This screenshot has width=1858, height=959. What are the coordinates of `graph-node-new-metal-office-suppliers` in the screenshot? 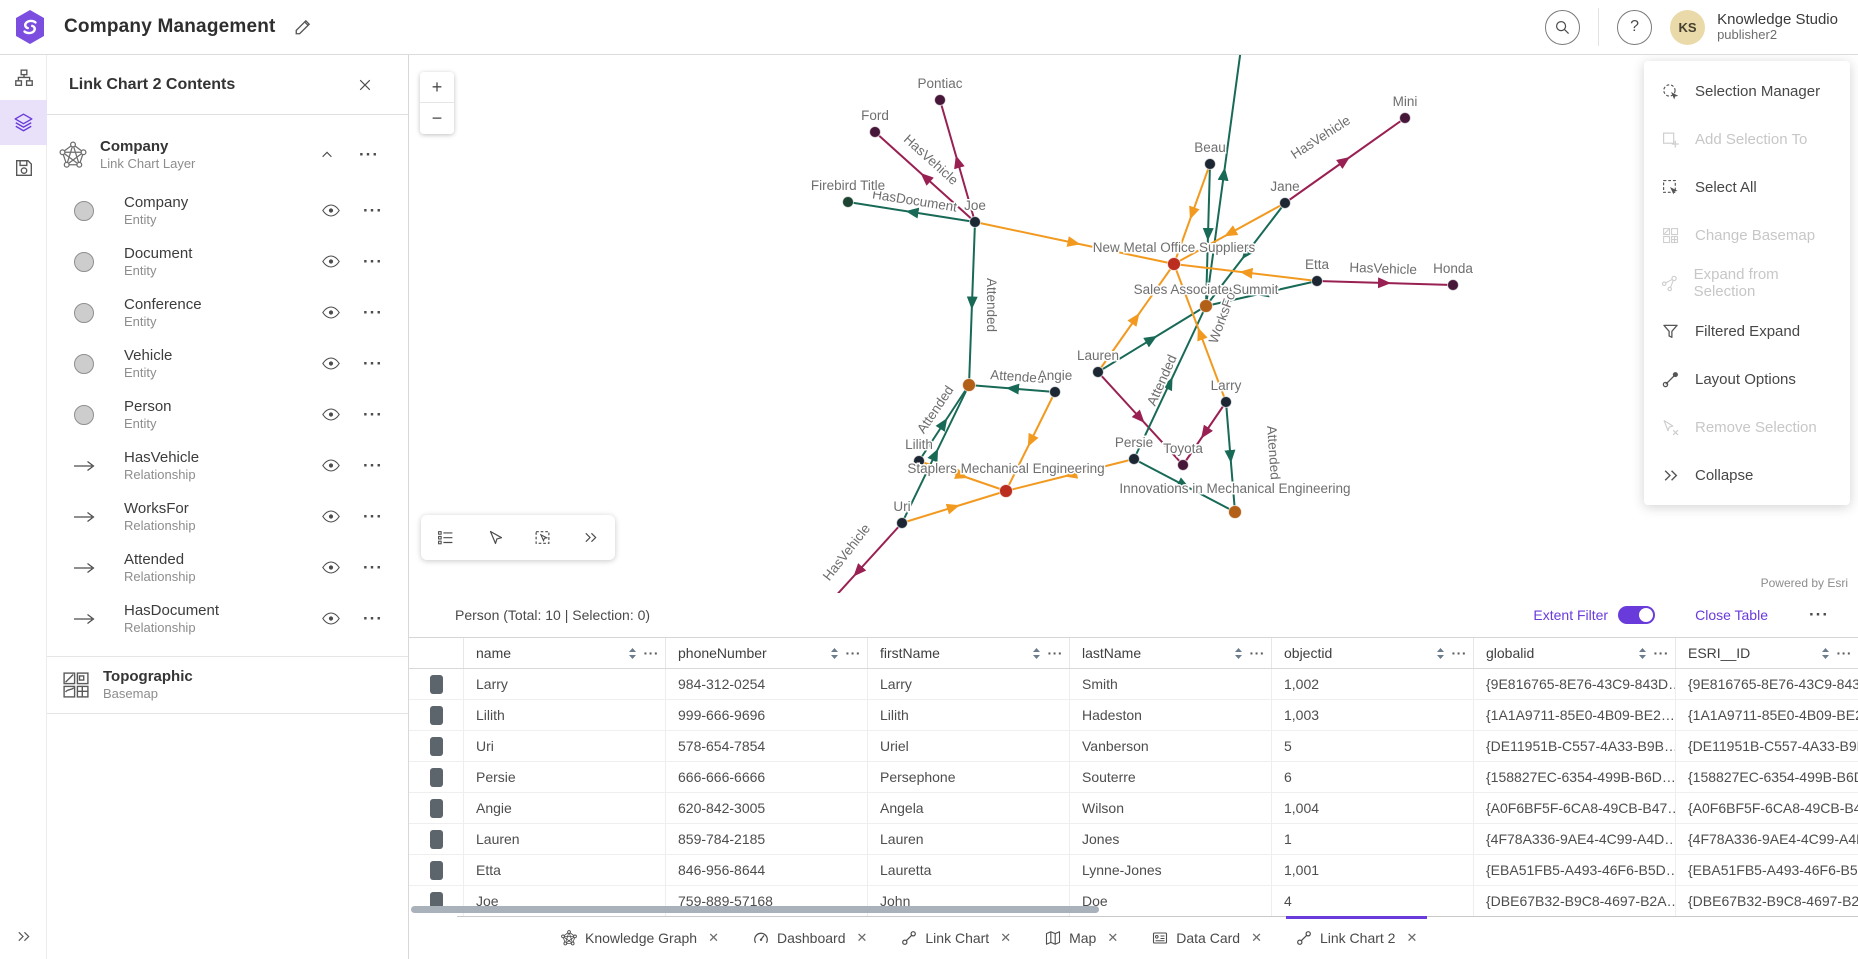 It's located at (1174, 264).